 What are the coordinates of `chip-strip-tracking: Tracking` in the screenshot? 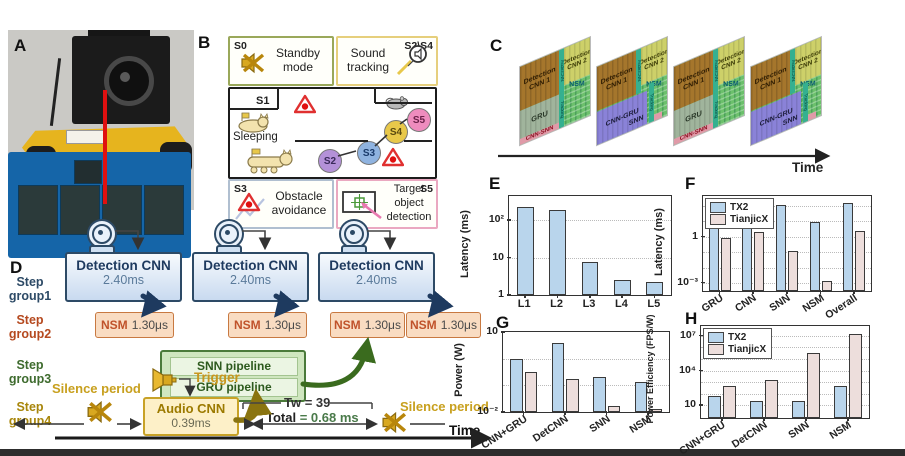 It's located at (562, 110).